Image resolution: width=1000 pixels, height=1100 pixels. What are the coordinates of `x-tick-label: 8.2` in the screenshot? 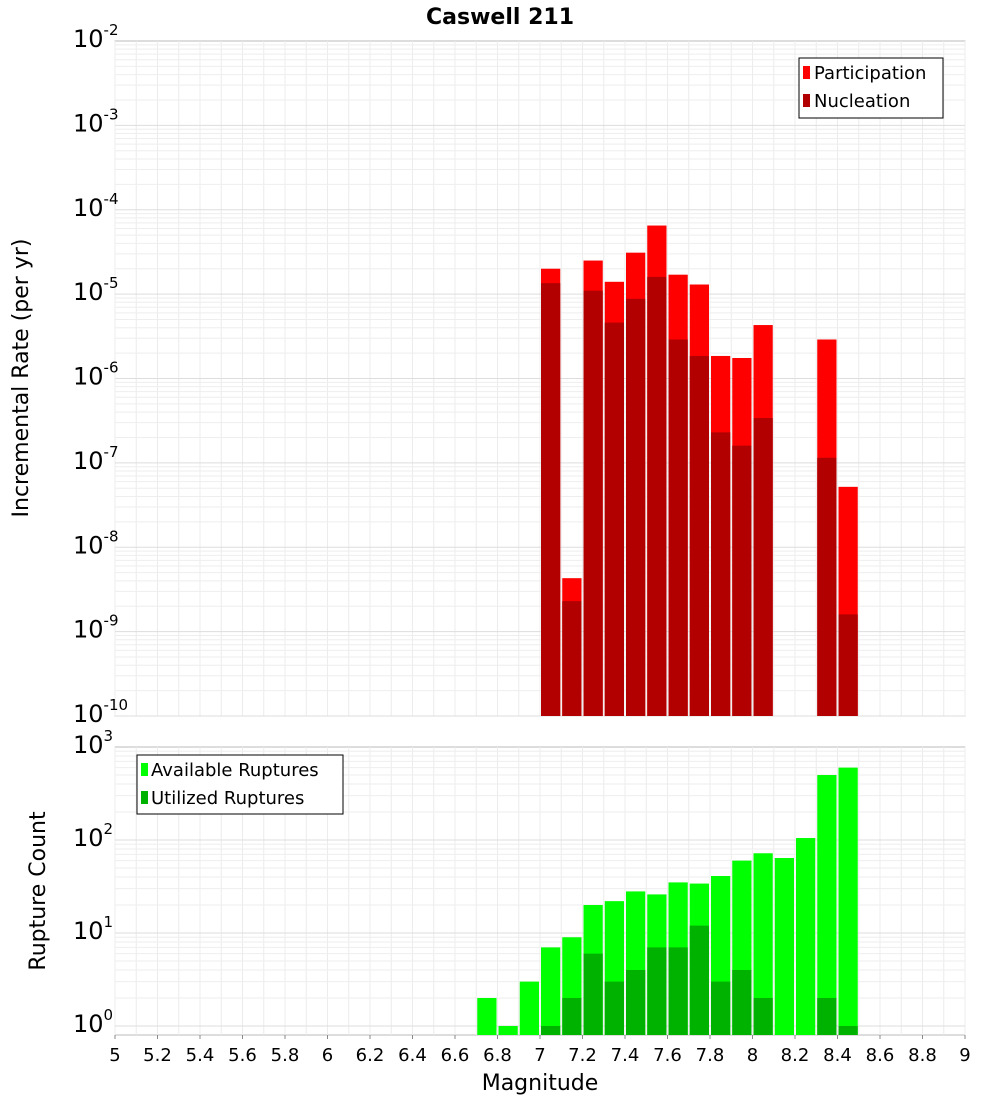 It's located at (795, 1055).